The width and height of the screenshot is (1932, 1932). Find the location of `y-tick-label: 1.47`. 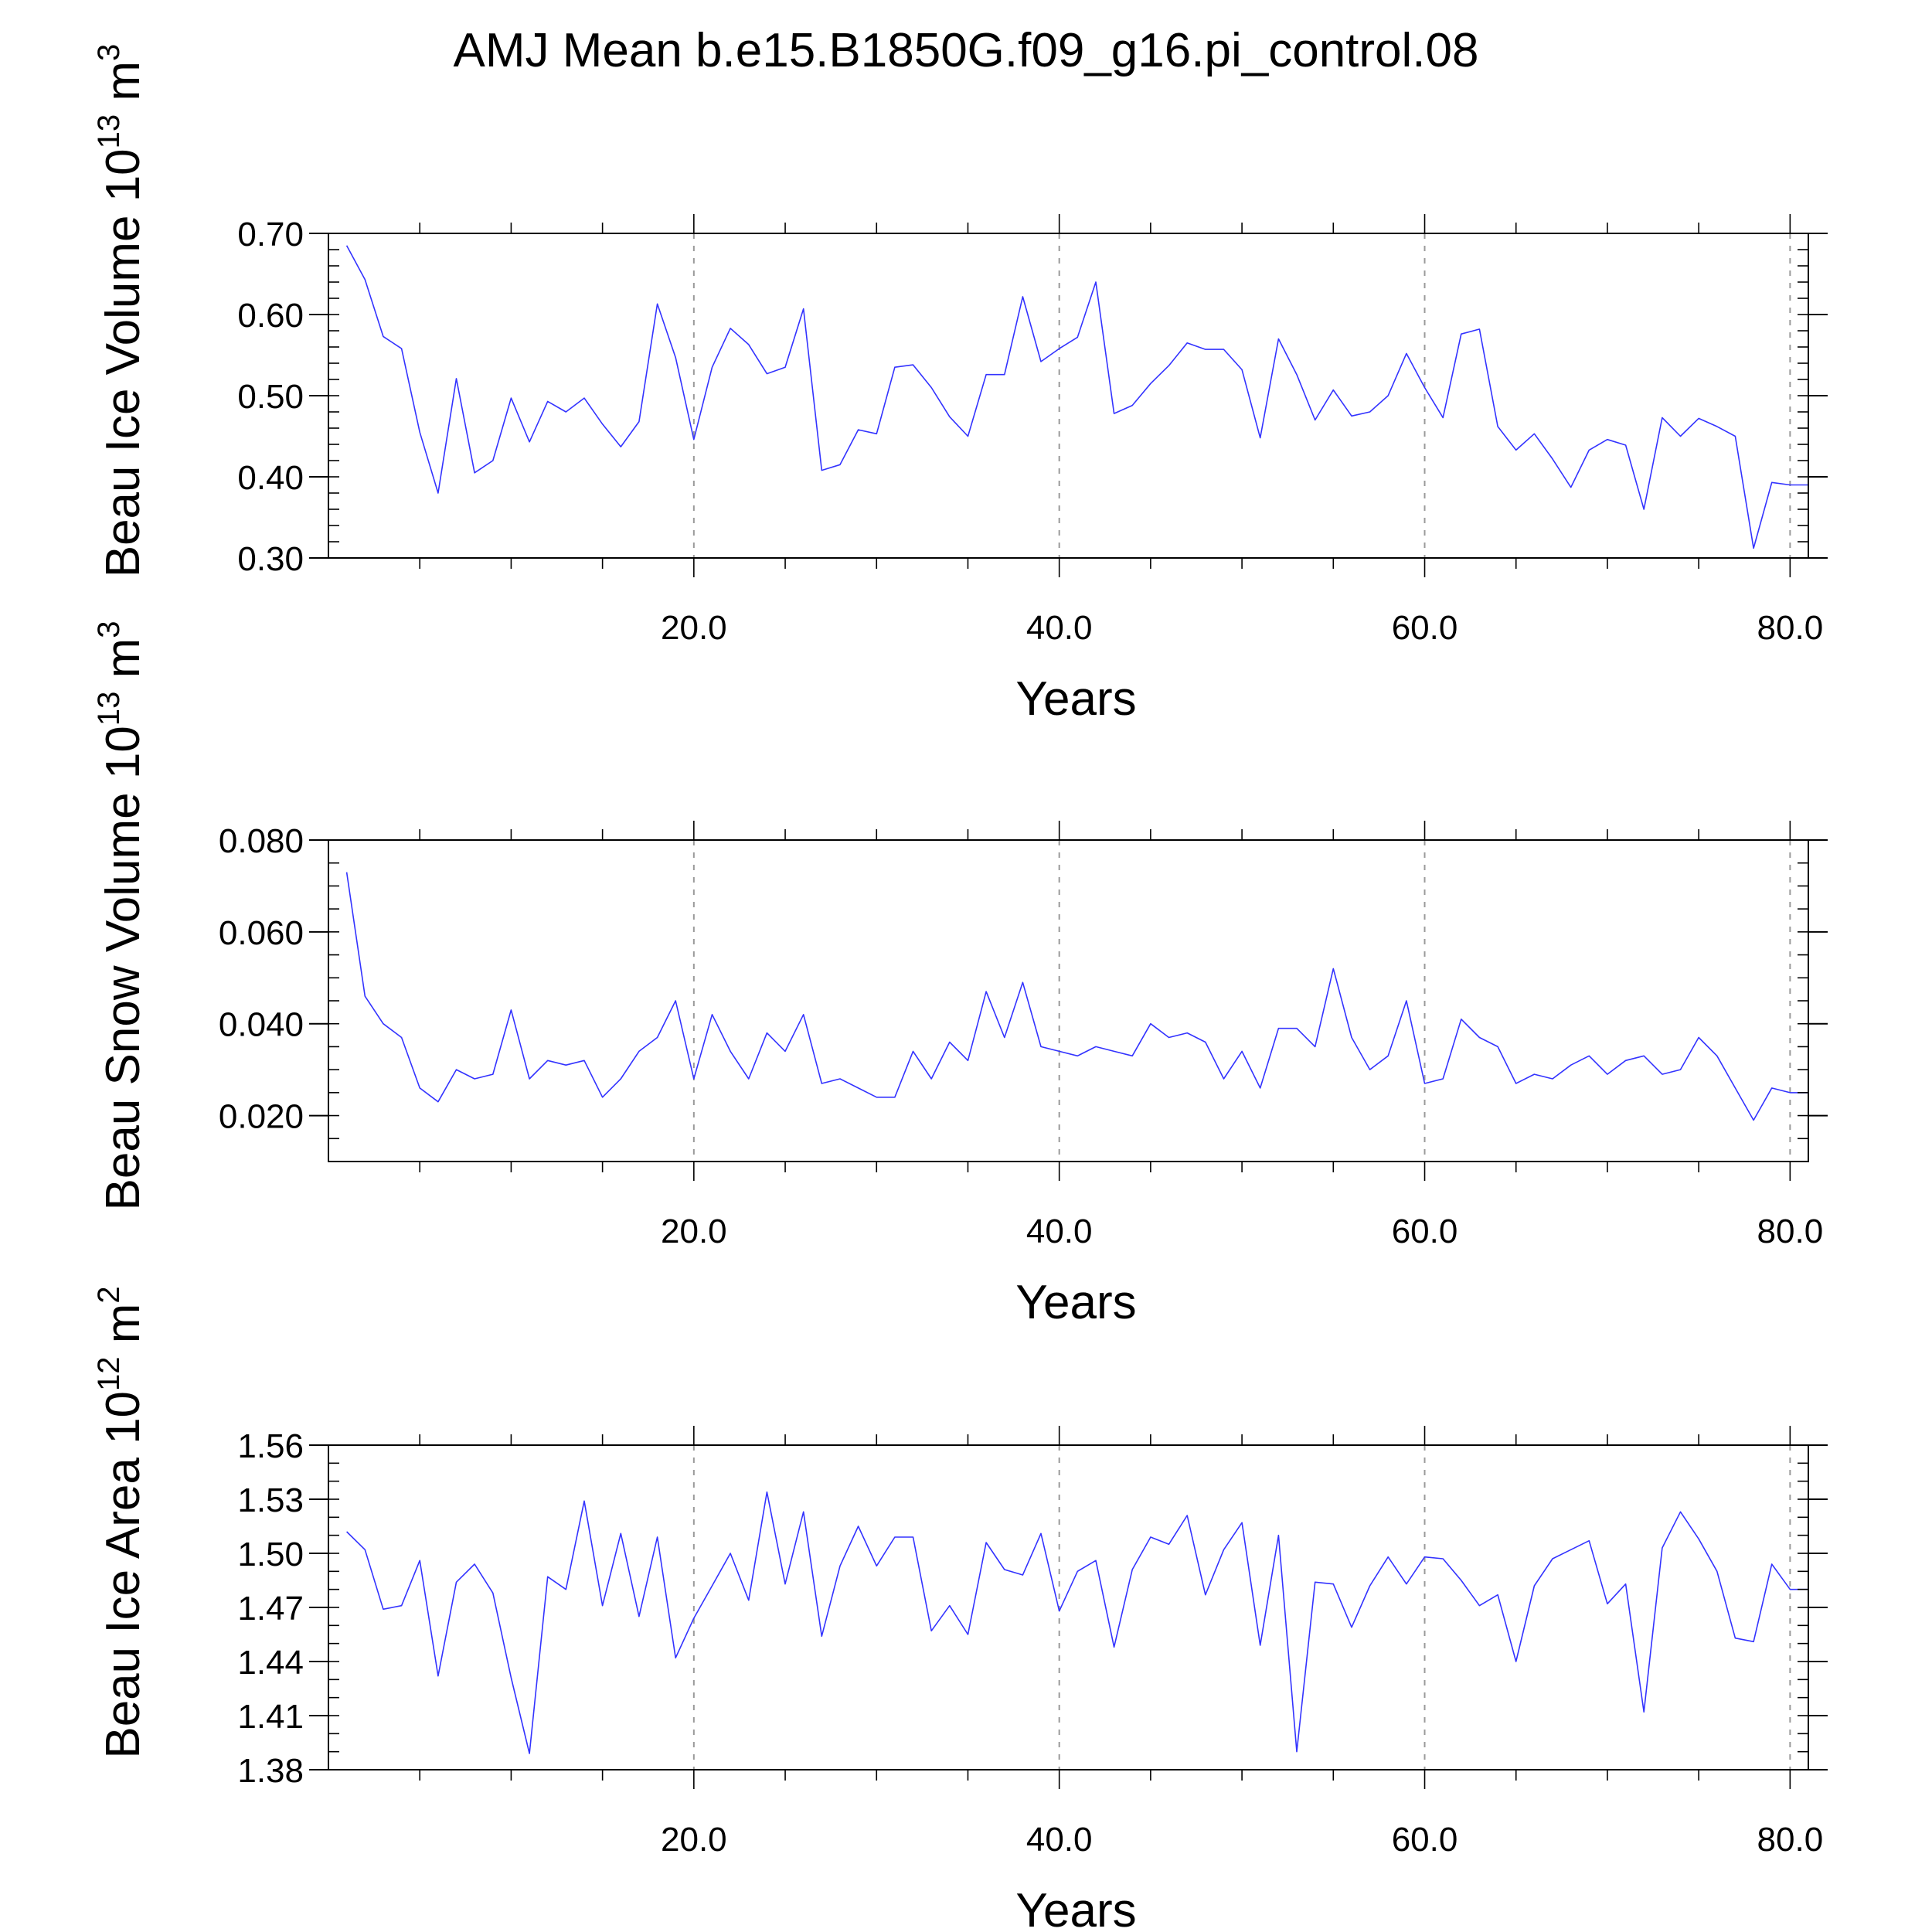

y-tick-label: 1.47 is located at coordinates (271, 1609).